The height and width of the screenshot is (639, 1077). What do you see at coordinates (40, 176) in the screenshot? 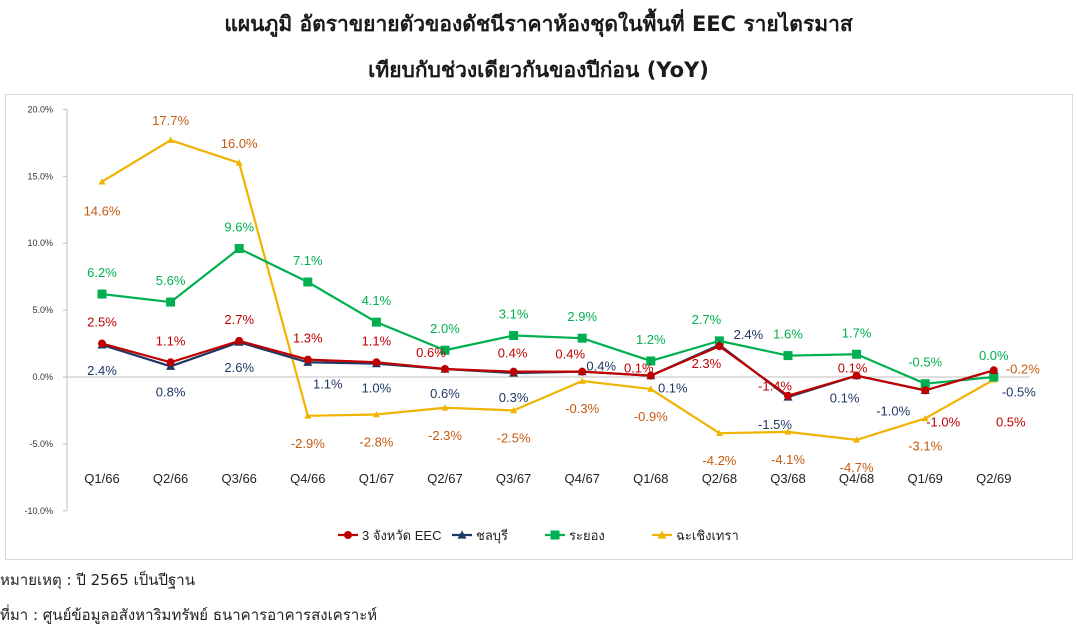
I see `y-tick-label: 15.0%` at bounding box center [40, 176].